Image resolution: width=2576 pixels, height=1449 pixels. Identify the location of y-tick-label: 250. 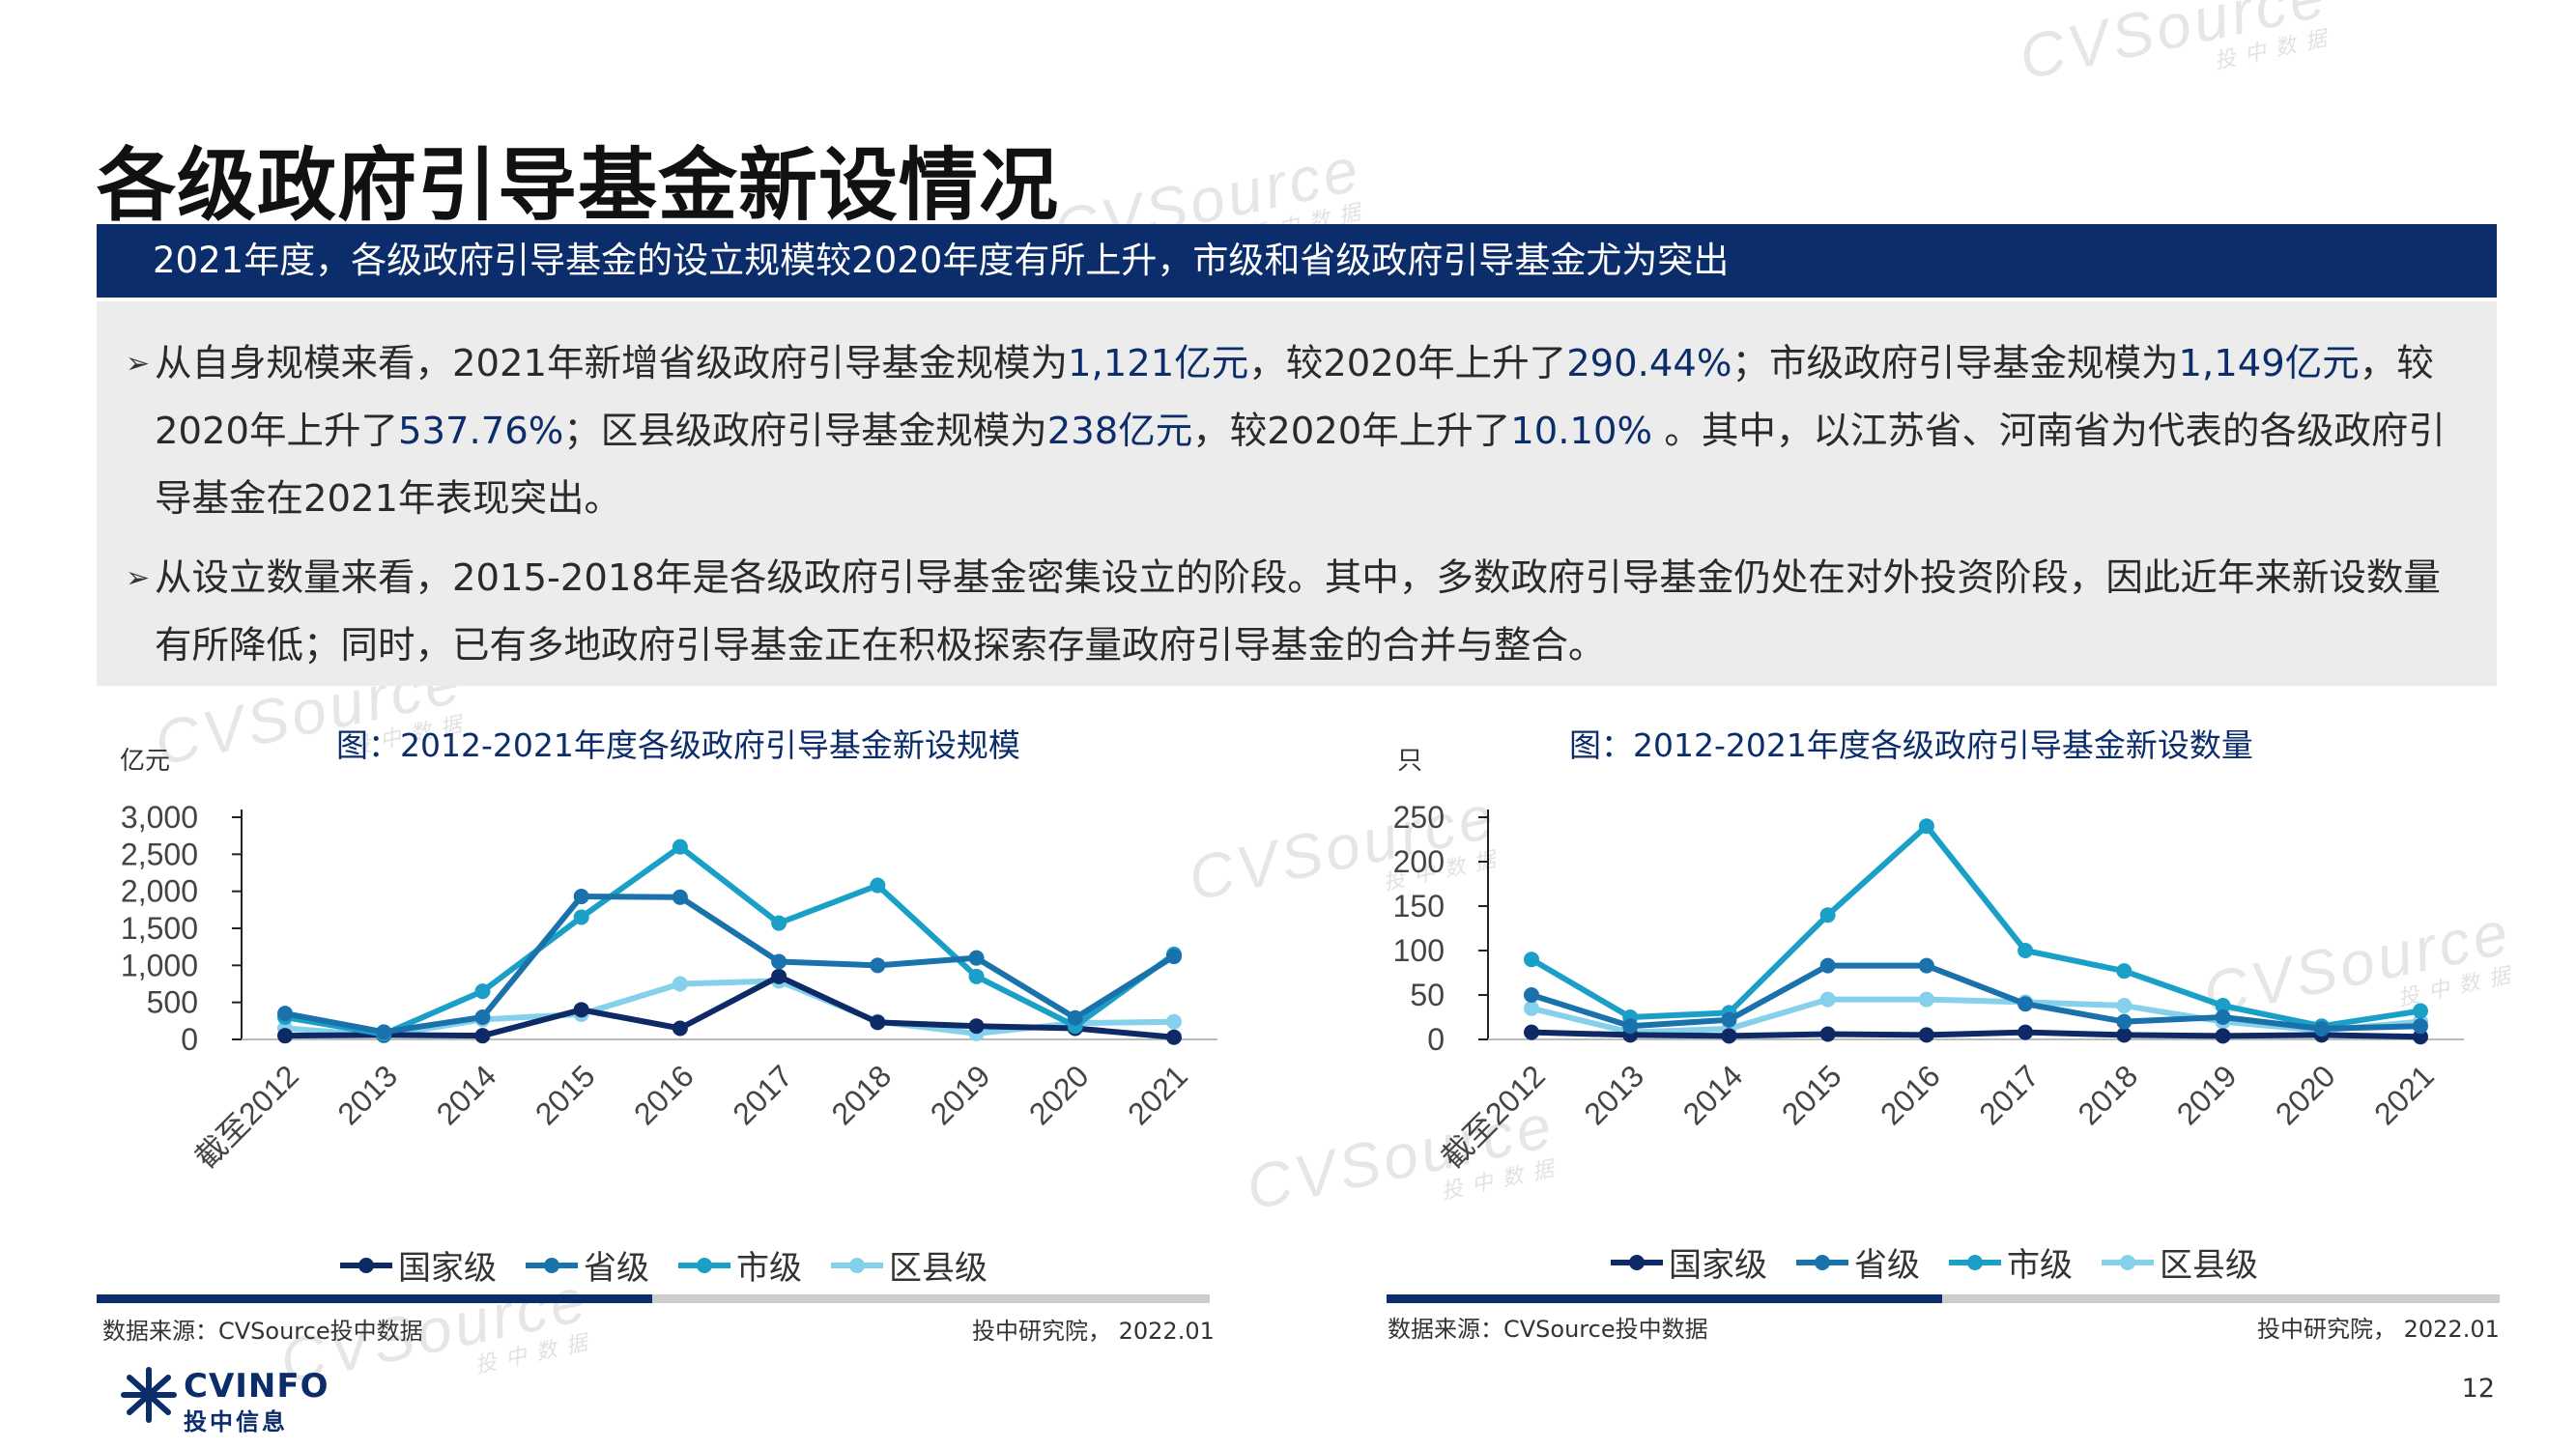
(1419, 817).